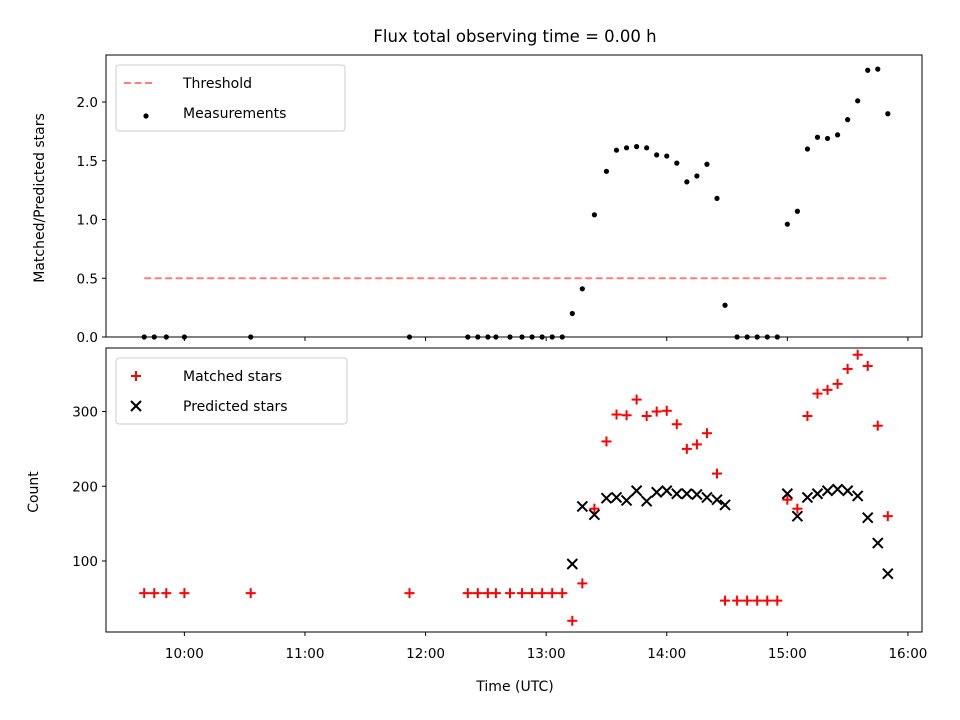 The height and width of the screenshot is (720, 960). I want to click on y-tick-label: 1.5, so click(87, 162).